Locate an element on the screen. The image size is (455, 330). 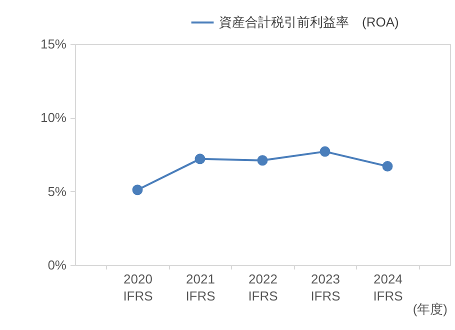
y-tick-label: 0% is located at coordinates (57, 265).